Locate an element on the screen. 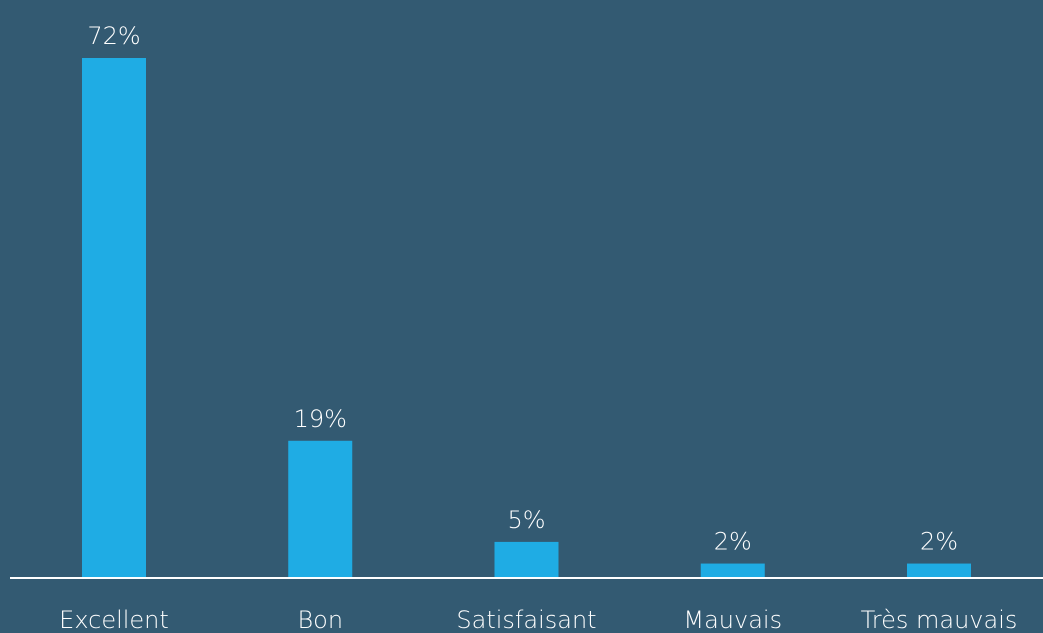 This screenshot has width=1043, height=633. x-tick-label: Excellent is located at coordinates (114, 619).